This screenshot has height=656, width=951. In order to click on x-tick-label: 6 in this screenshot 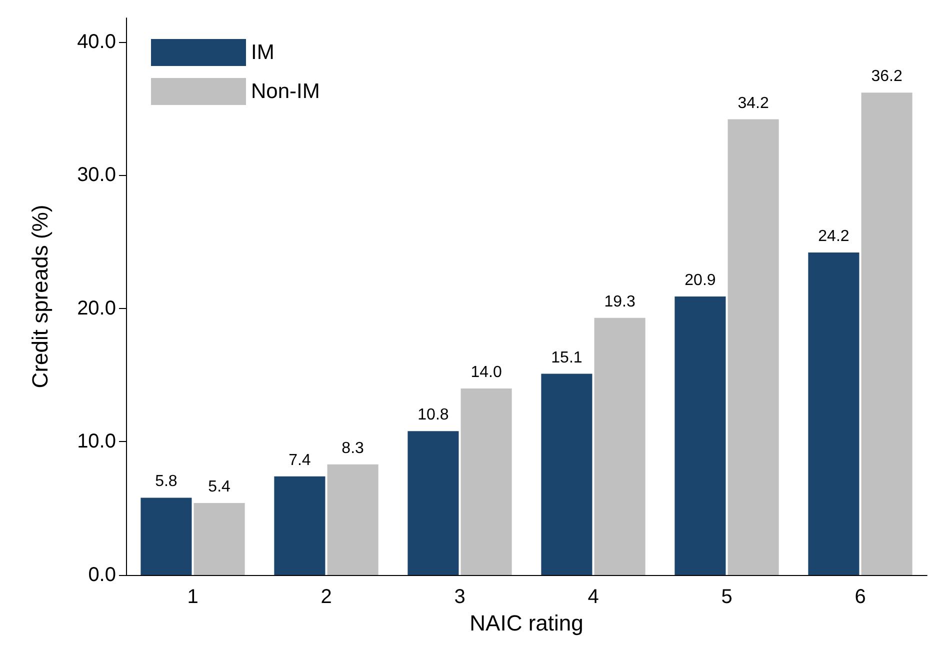, I will do `click(860, 597)`.